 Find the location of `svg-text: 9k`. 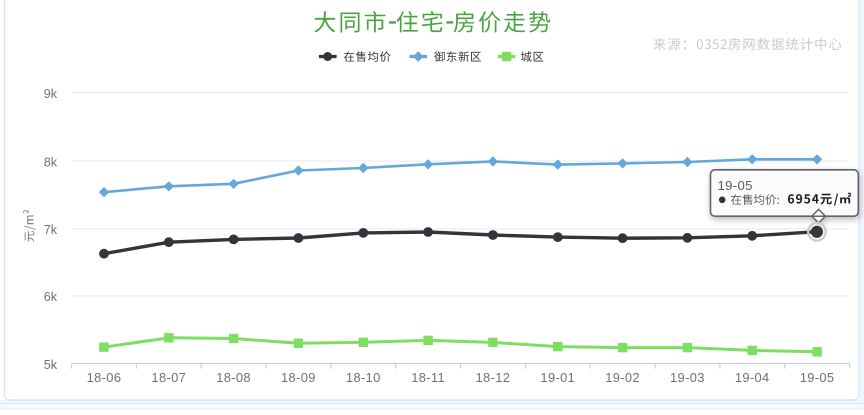

svg-text: 9k is located at coordinates (51, 94).